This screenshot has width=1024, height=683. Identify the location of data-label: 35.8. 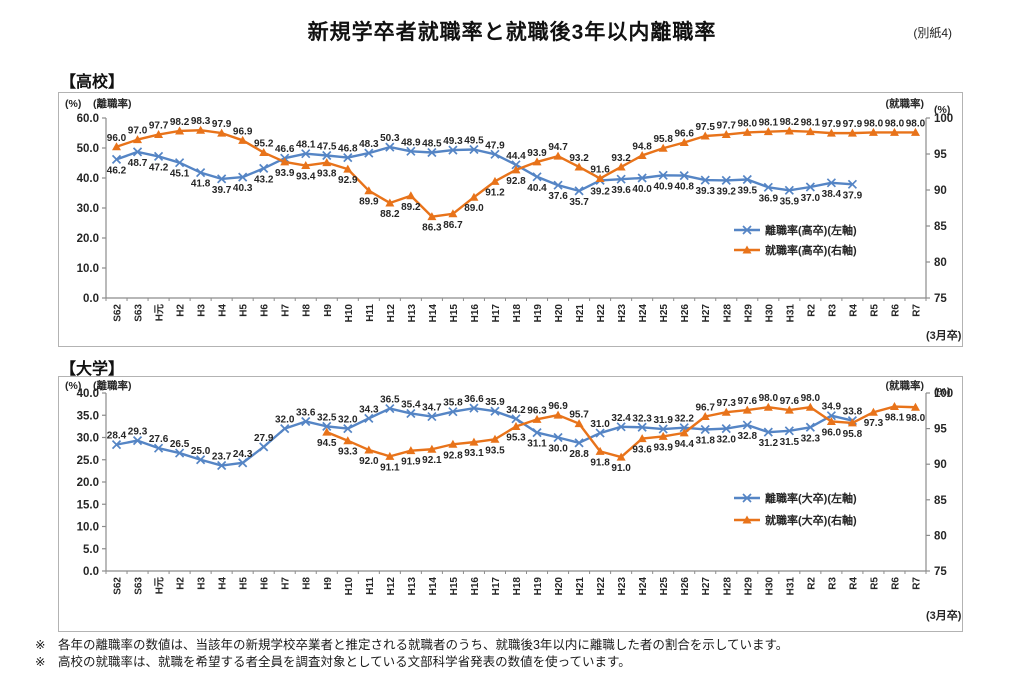
(453, 403).